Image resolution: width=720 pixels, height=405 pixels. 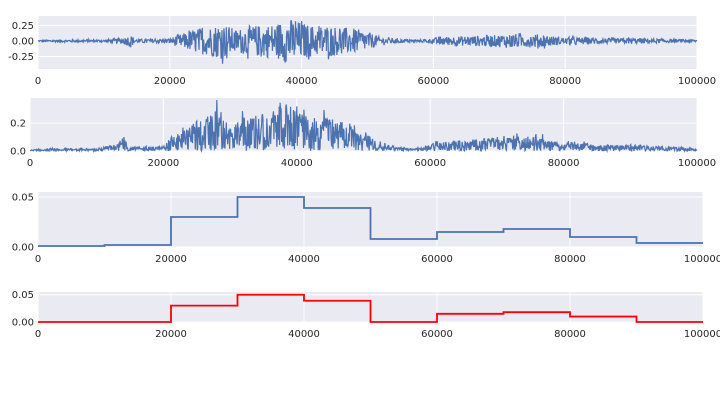 What do you see at coordinates (18, 152) in the screenshot?
I see `y-tick-label: 0.0` at bounding box center [18, 152].